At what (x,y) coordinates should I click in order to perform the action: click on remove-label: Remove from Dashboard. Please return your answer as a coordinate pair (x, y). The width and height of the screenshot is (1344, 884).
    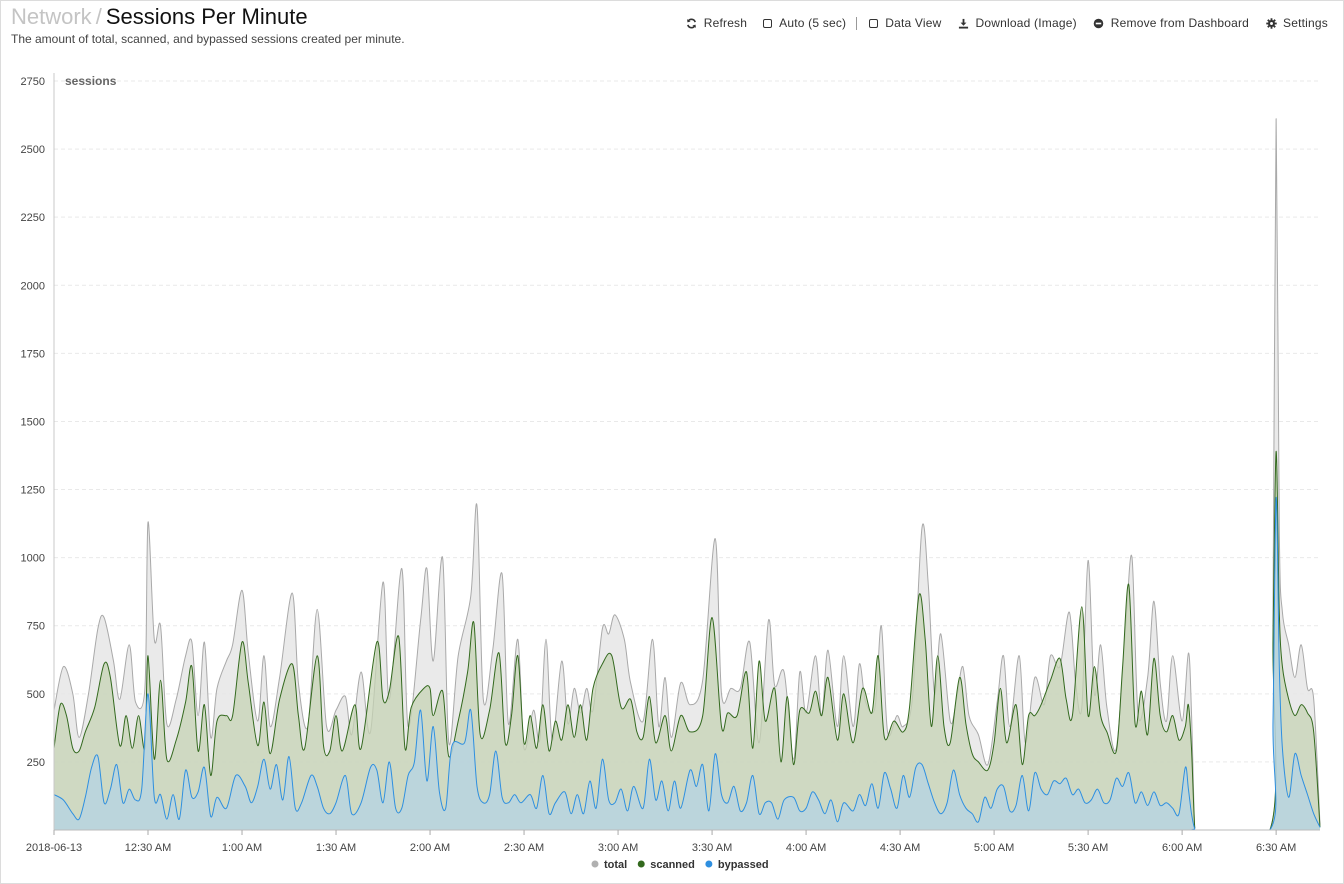
    Looking at the image, I should click on (1180, 23).